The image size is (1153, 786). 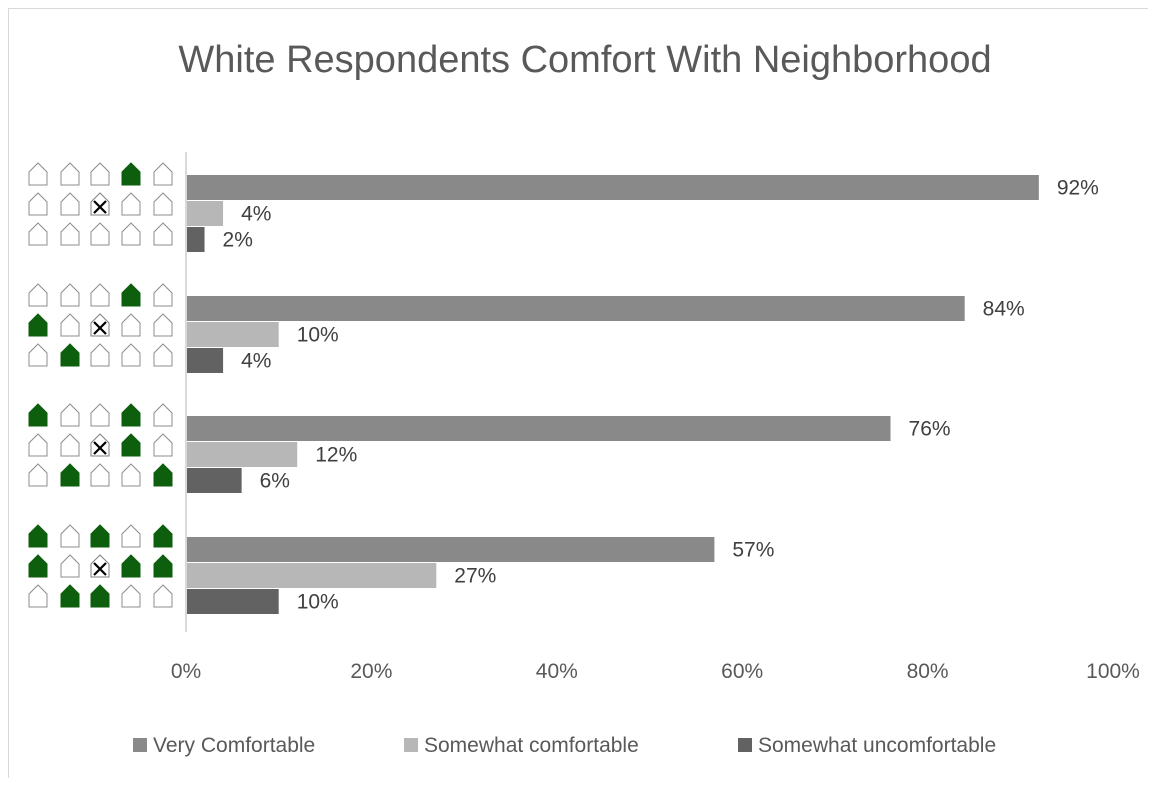 I want to click on x-tick-label: 20%, so click(x=371, y=671).